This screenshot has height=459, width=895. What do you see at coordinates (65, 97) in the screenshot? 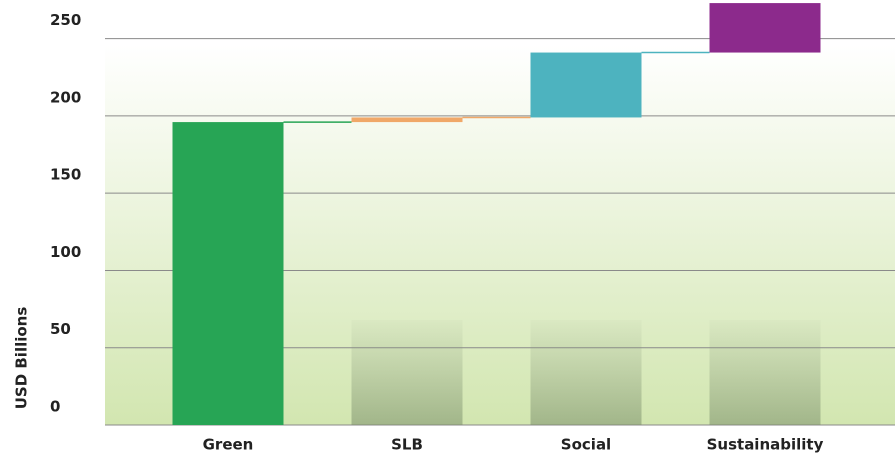
I see `y-tick-label: 200` at bounding box center [65, 97].